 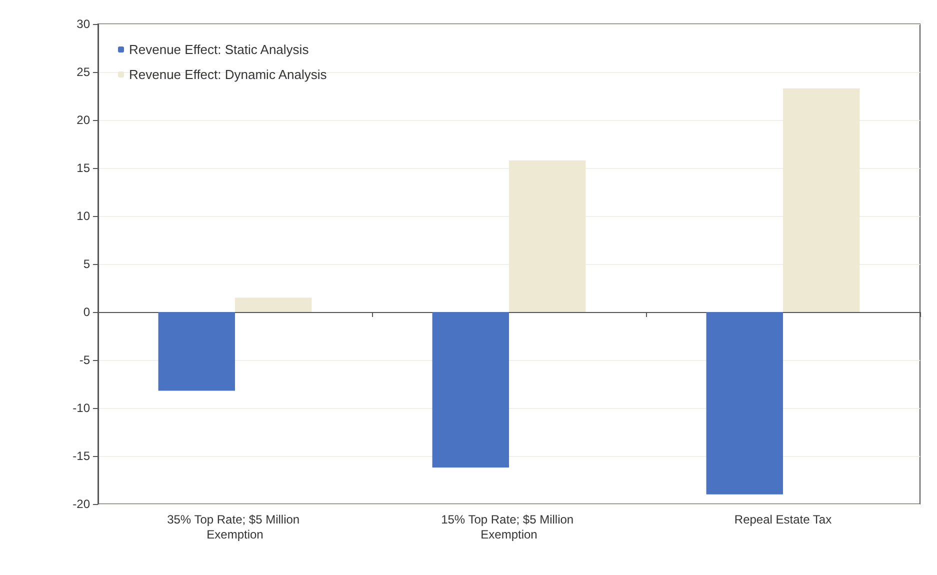 I want to click on legend-label: Revenue Effect: Static Analysis, so click(x=219, y=49).